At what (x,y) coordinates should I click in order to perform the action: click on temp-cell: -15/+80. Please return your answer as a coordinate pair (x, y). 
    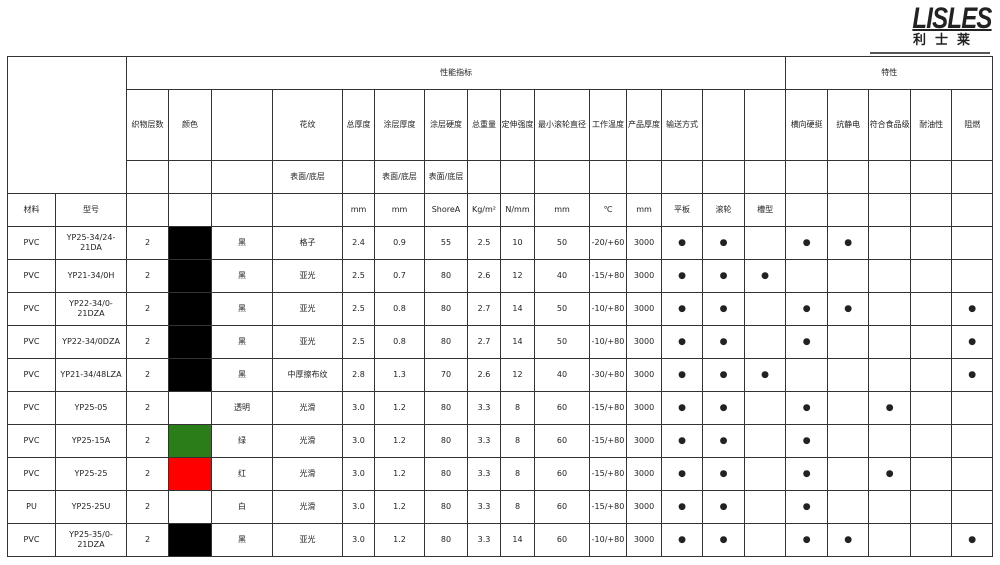
    Looking at the image, I should click on (608, 408).